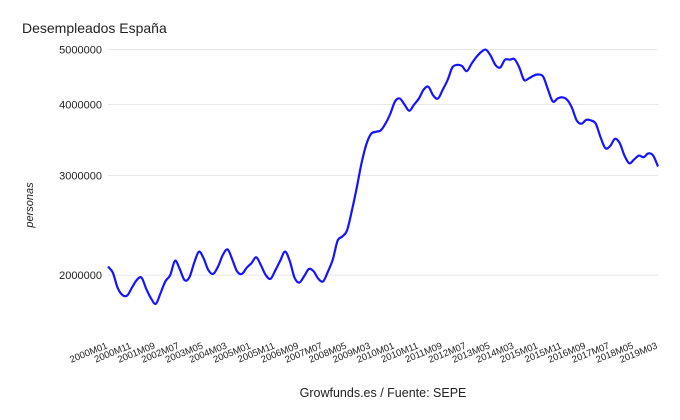 Image resolution: width=680 pixels, height=420 pixels. I want to click on y-axis-label: personas, so click(30, 205).